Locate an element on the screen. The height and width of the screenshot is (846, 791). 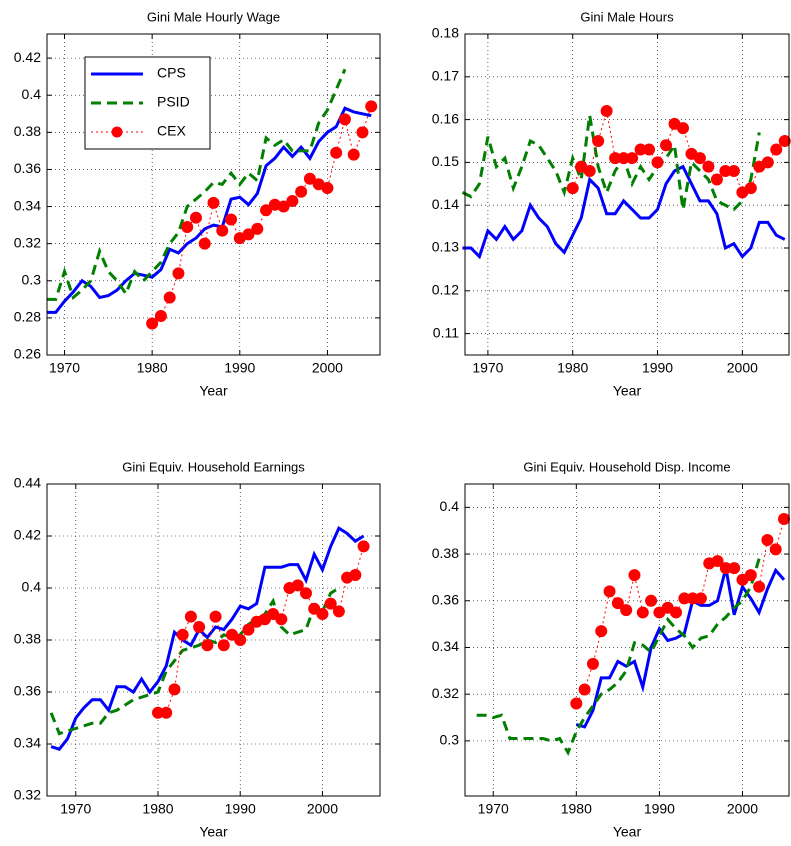
y-tick-label: 0.44 is located at coordinates (27, 483).